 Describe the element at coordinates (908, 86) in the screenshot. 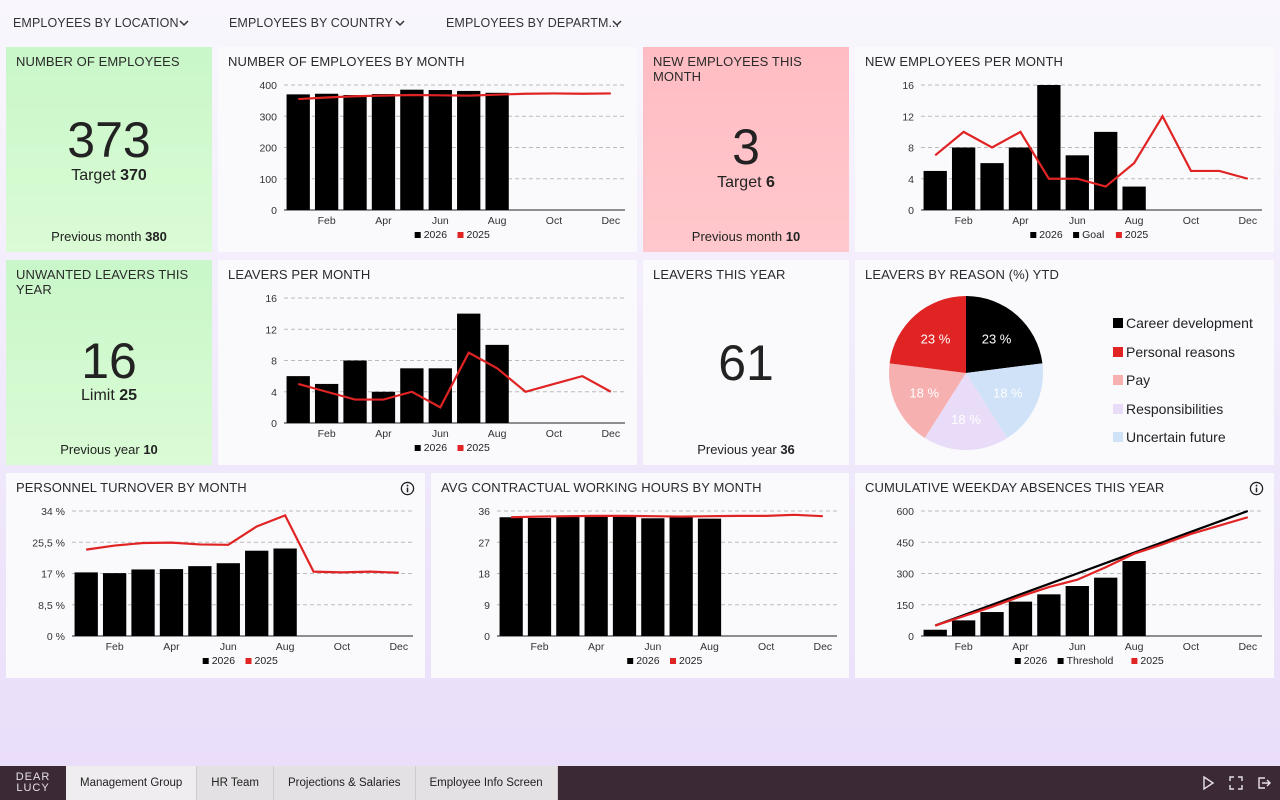

I see `y-tick-label: 16` at that location.